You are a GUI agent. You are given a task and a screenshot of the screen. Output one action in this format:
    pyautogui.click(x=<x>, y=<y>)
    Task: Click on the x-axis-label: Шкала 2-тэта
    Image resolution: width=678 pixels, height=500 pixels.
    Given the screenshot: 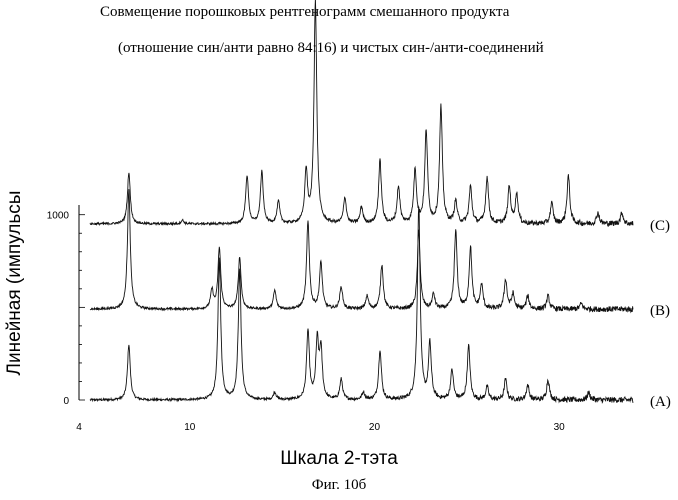 What is the action you would take?
    pyautogui.click(x=339, y=459)
    